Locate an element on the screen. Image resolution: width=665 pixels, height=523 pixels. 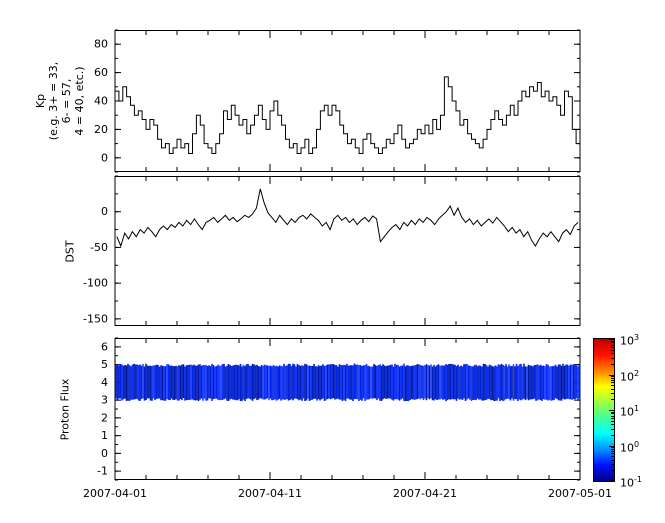
y-tick-label: 60 is located at coordinates (101, 72).